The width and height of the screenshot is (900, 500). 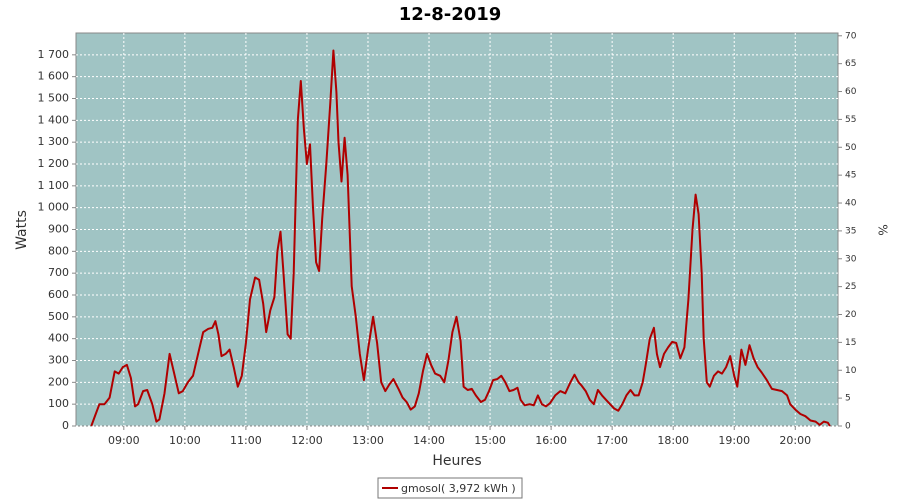 I want to click on y-tick-label: 1 000, so click(x=54, y=207).